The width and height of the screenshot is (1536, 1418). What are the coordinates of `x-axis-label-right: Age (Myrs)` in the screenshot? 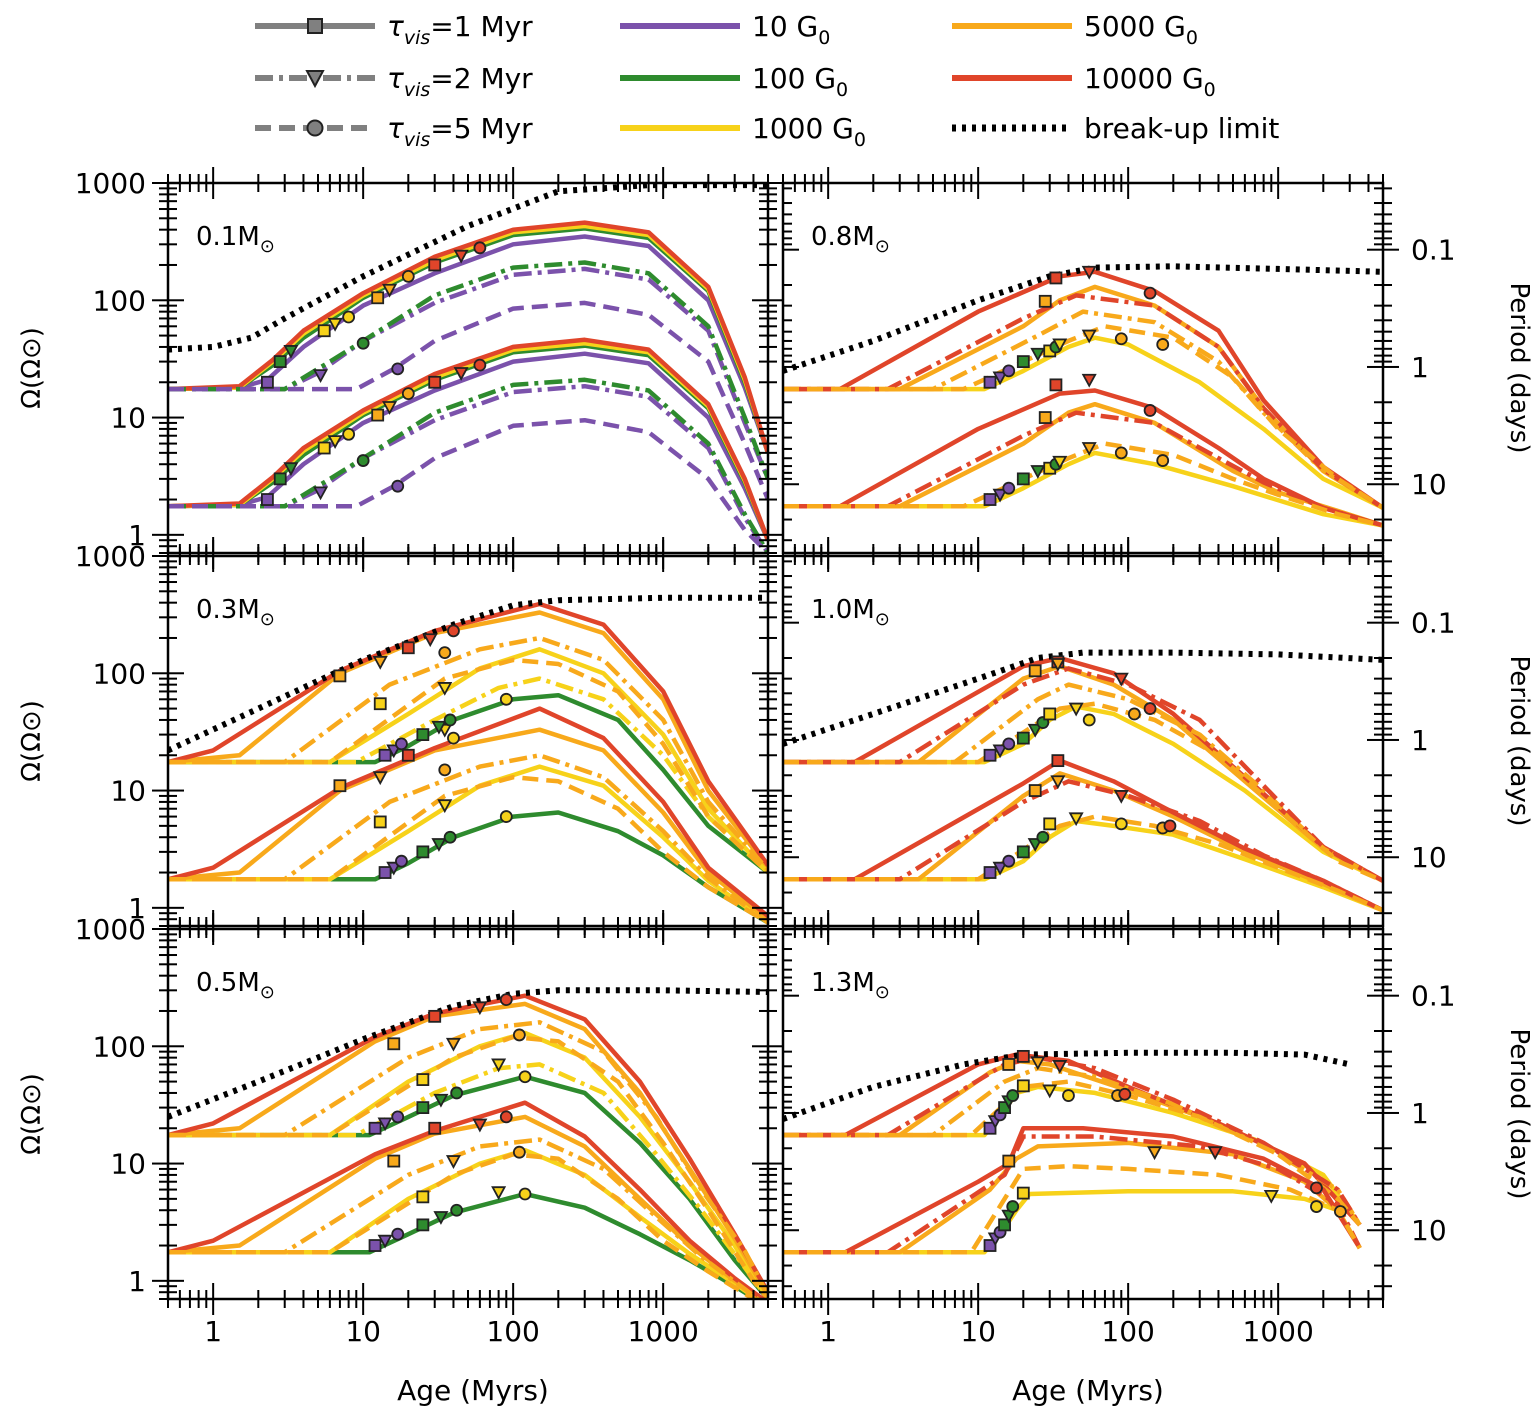 It's located at (1088, 1390).